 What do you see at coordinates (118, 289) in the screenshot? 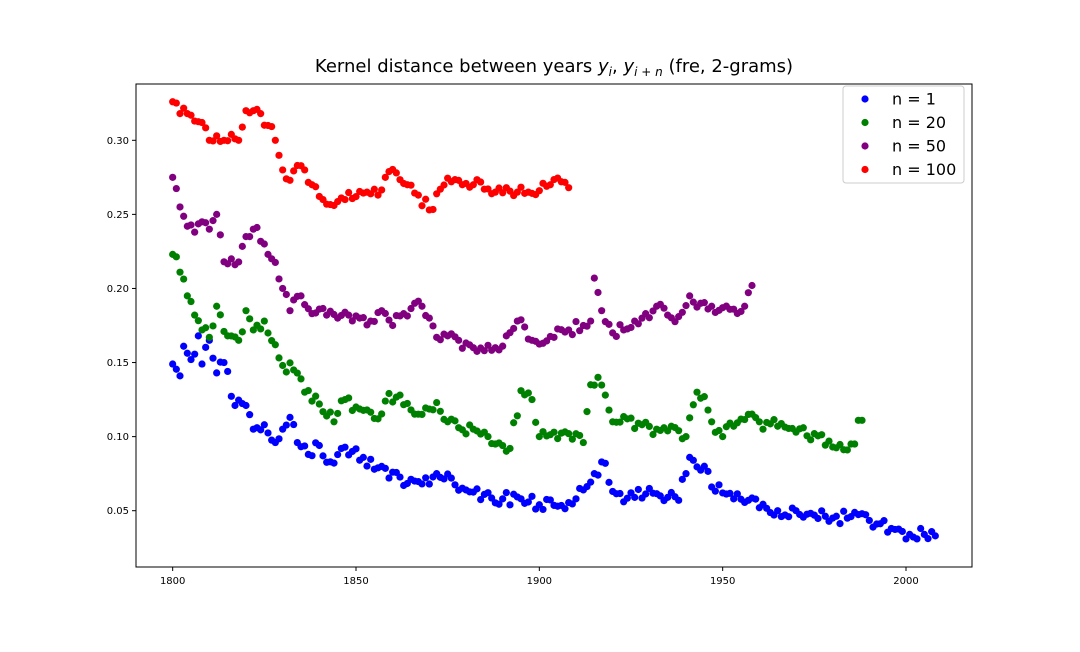
I see `y-tick-label: 0.20` at bounding box center [118, 289].